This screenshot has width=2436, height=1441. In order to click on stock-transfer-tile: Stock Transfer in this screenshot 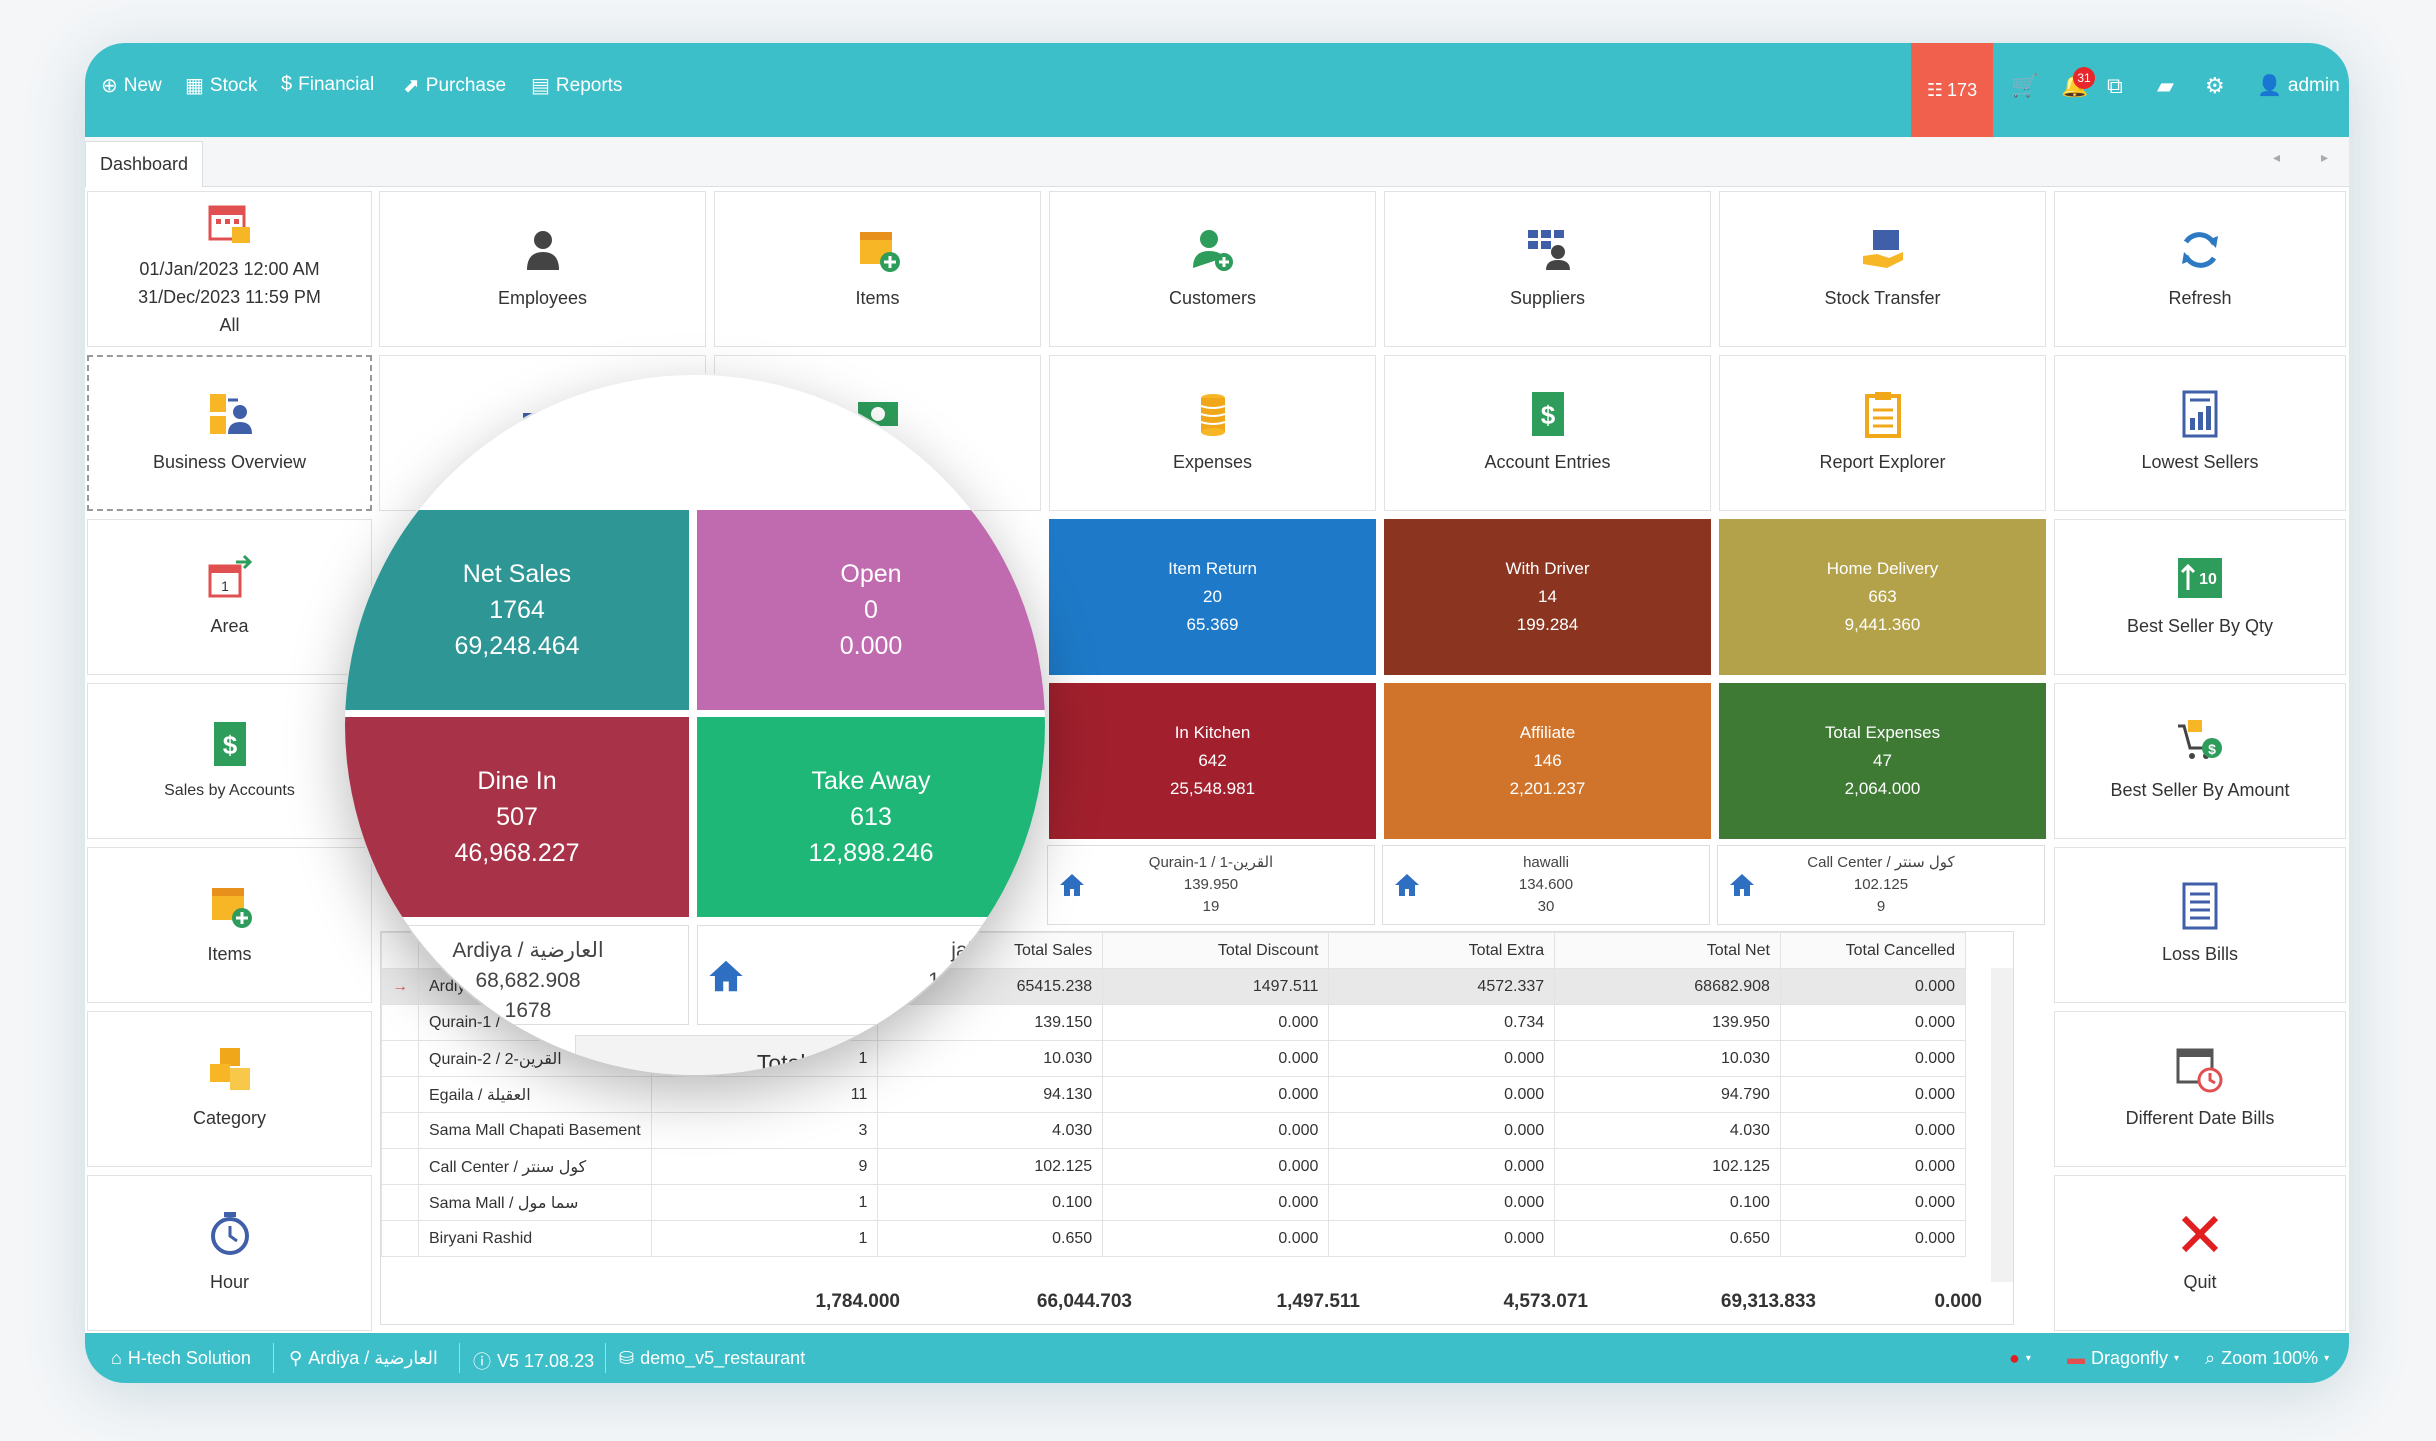, I will do `click(1882, 269)`.